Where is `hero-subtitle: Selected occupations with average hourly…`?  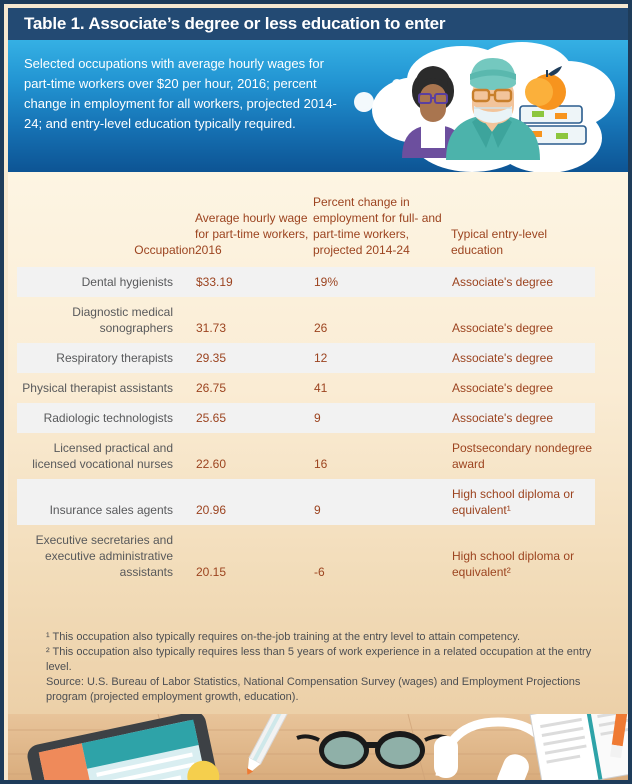
hero-subtitle: Selected occupations with average hourly… is located at coordinates (180, 93).